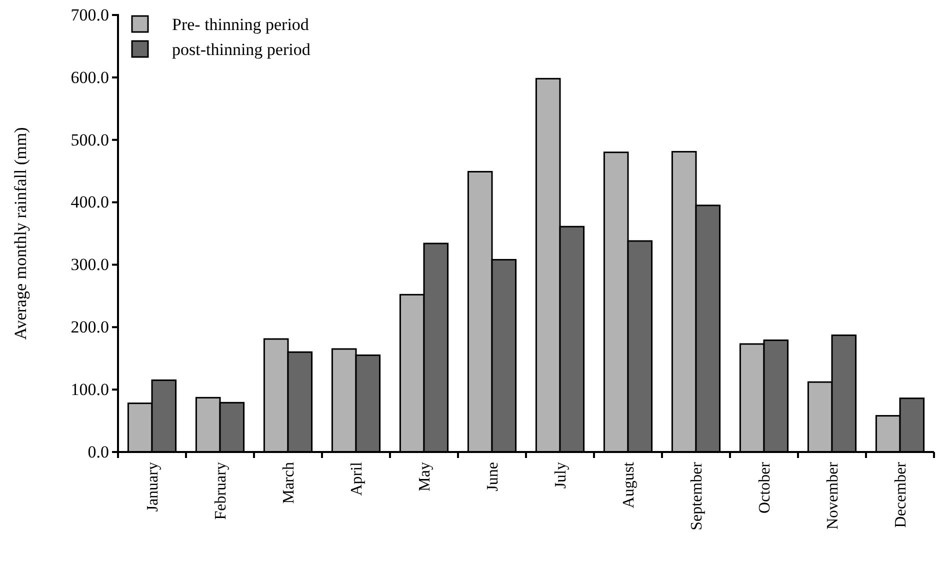  What do you see at coordinates (89, 390) in the screenshot?
I see `y-tick-label: 100.0` at bounding box center [89, 390].